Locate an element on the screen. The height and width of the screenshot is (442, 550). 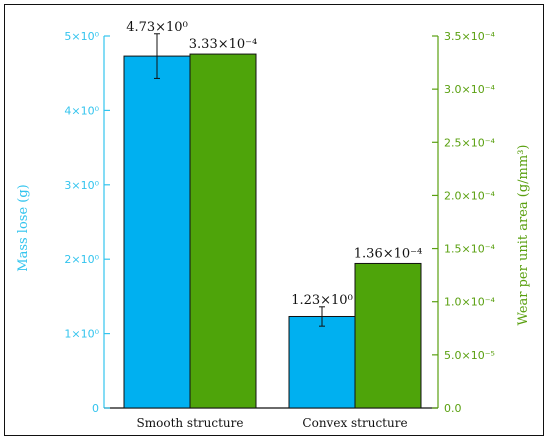
data-label: 1.36×10⁻⁴ is located at coordinates (388, 253).